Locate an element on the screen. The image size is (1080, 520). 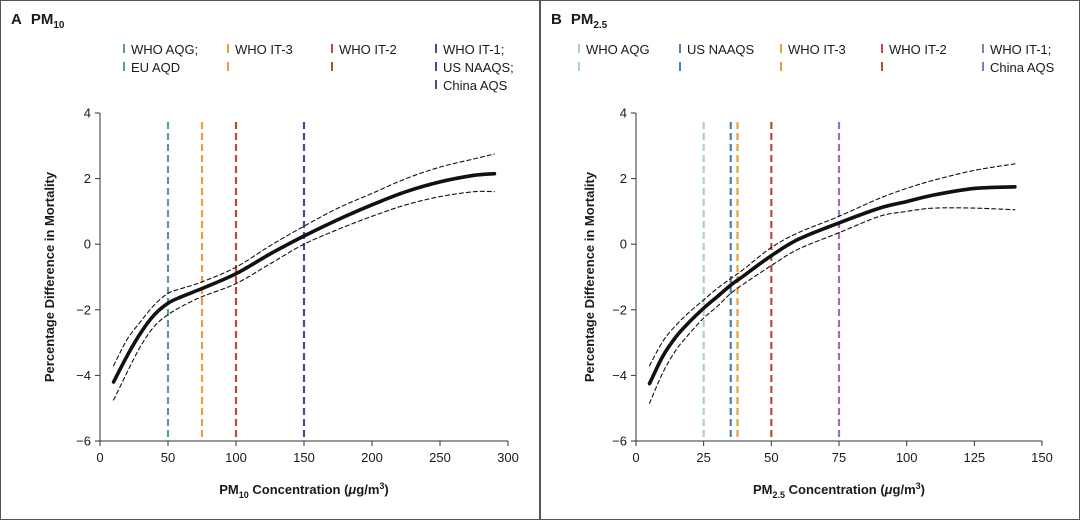
x-tick-label: 25 is located at coordinates (703, 457).